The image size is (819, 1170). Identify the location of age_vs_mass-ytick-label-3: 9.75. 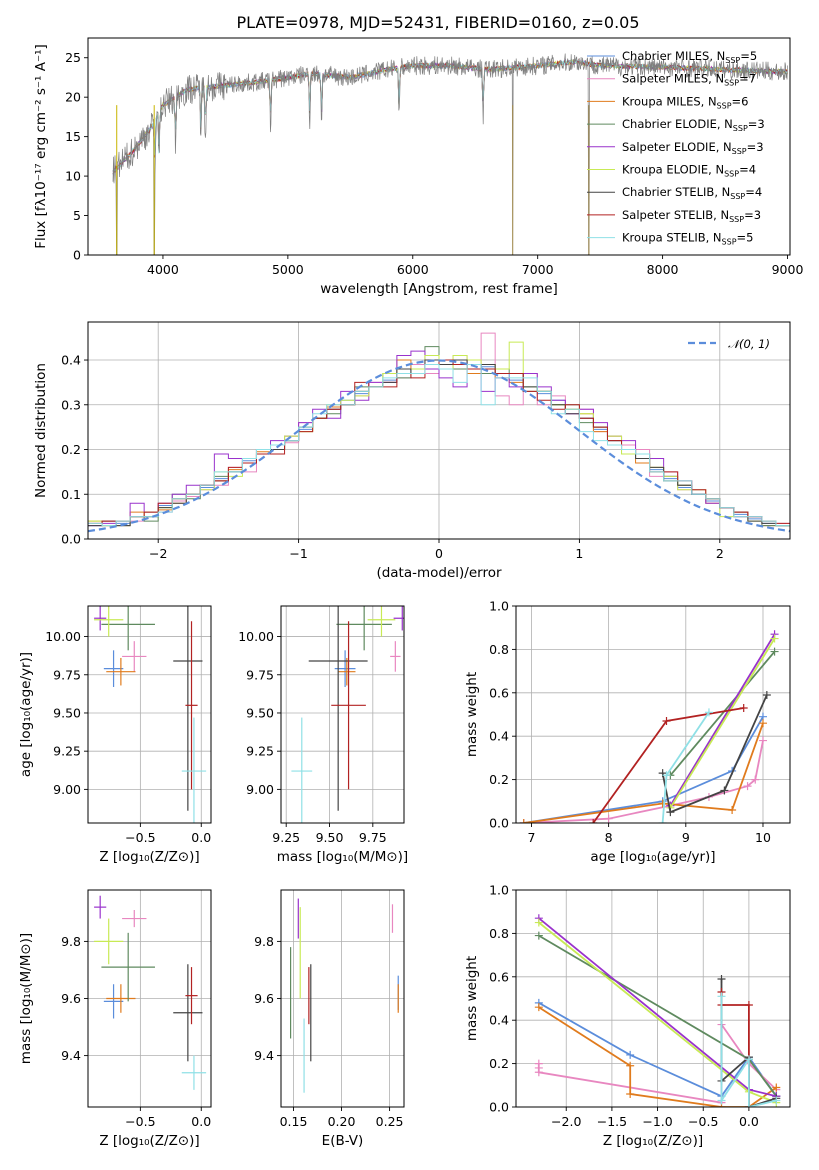
(260, 674).